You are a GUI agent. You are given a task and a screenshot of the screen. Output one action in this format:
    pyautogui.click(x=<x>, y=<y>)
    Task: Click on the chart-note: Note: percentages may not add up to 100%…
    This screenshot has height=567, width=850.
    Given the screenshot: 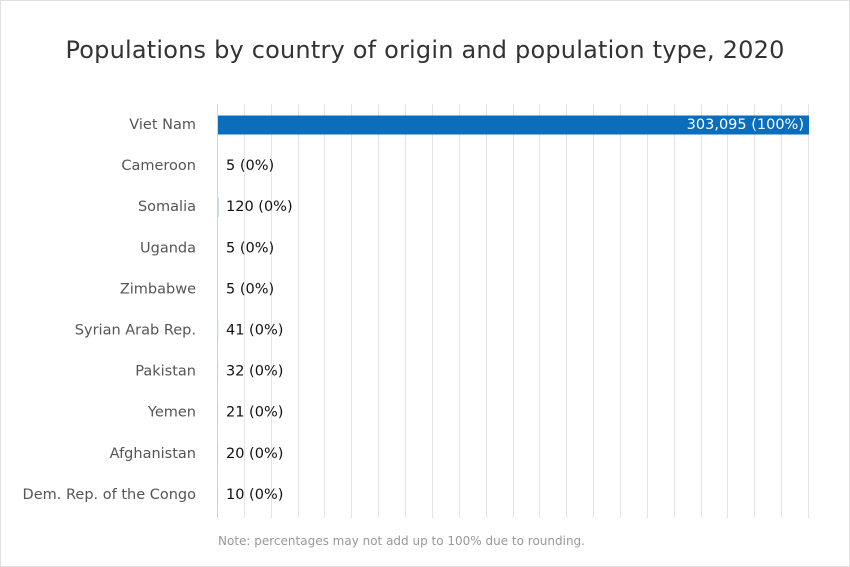 What is the action you would take?
    pyautogui.click(x=401, y=541)
    